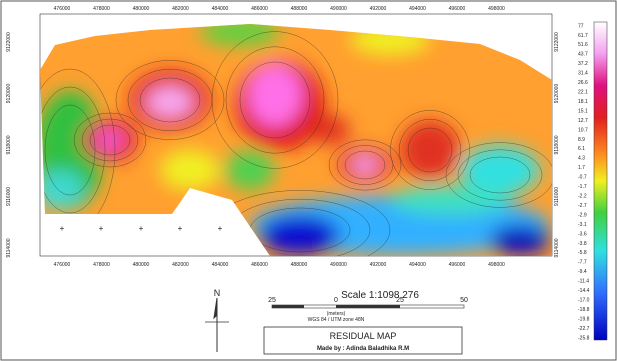 This screenshot has height=361, width=617. I want to click on legend-label: 1.7, so click(581, 168).